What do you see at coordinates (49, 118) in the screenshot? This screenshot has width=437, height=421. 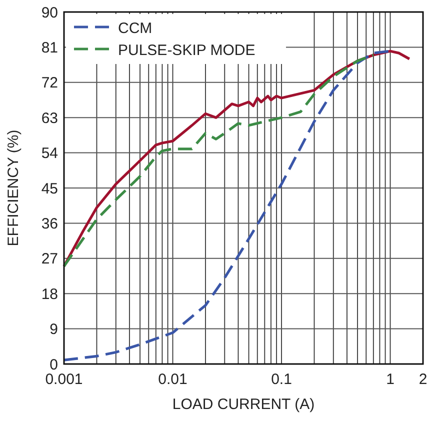 I see `y-tick-label: 63` at bounding box center [49, 118].